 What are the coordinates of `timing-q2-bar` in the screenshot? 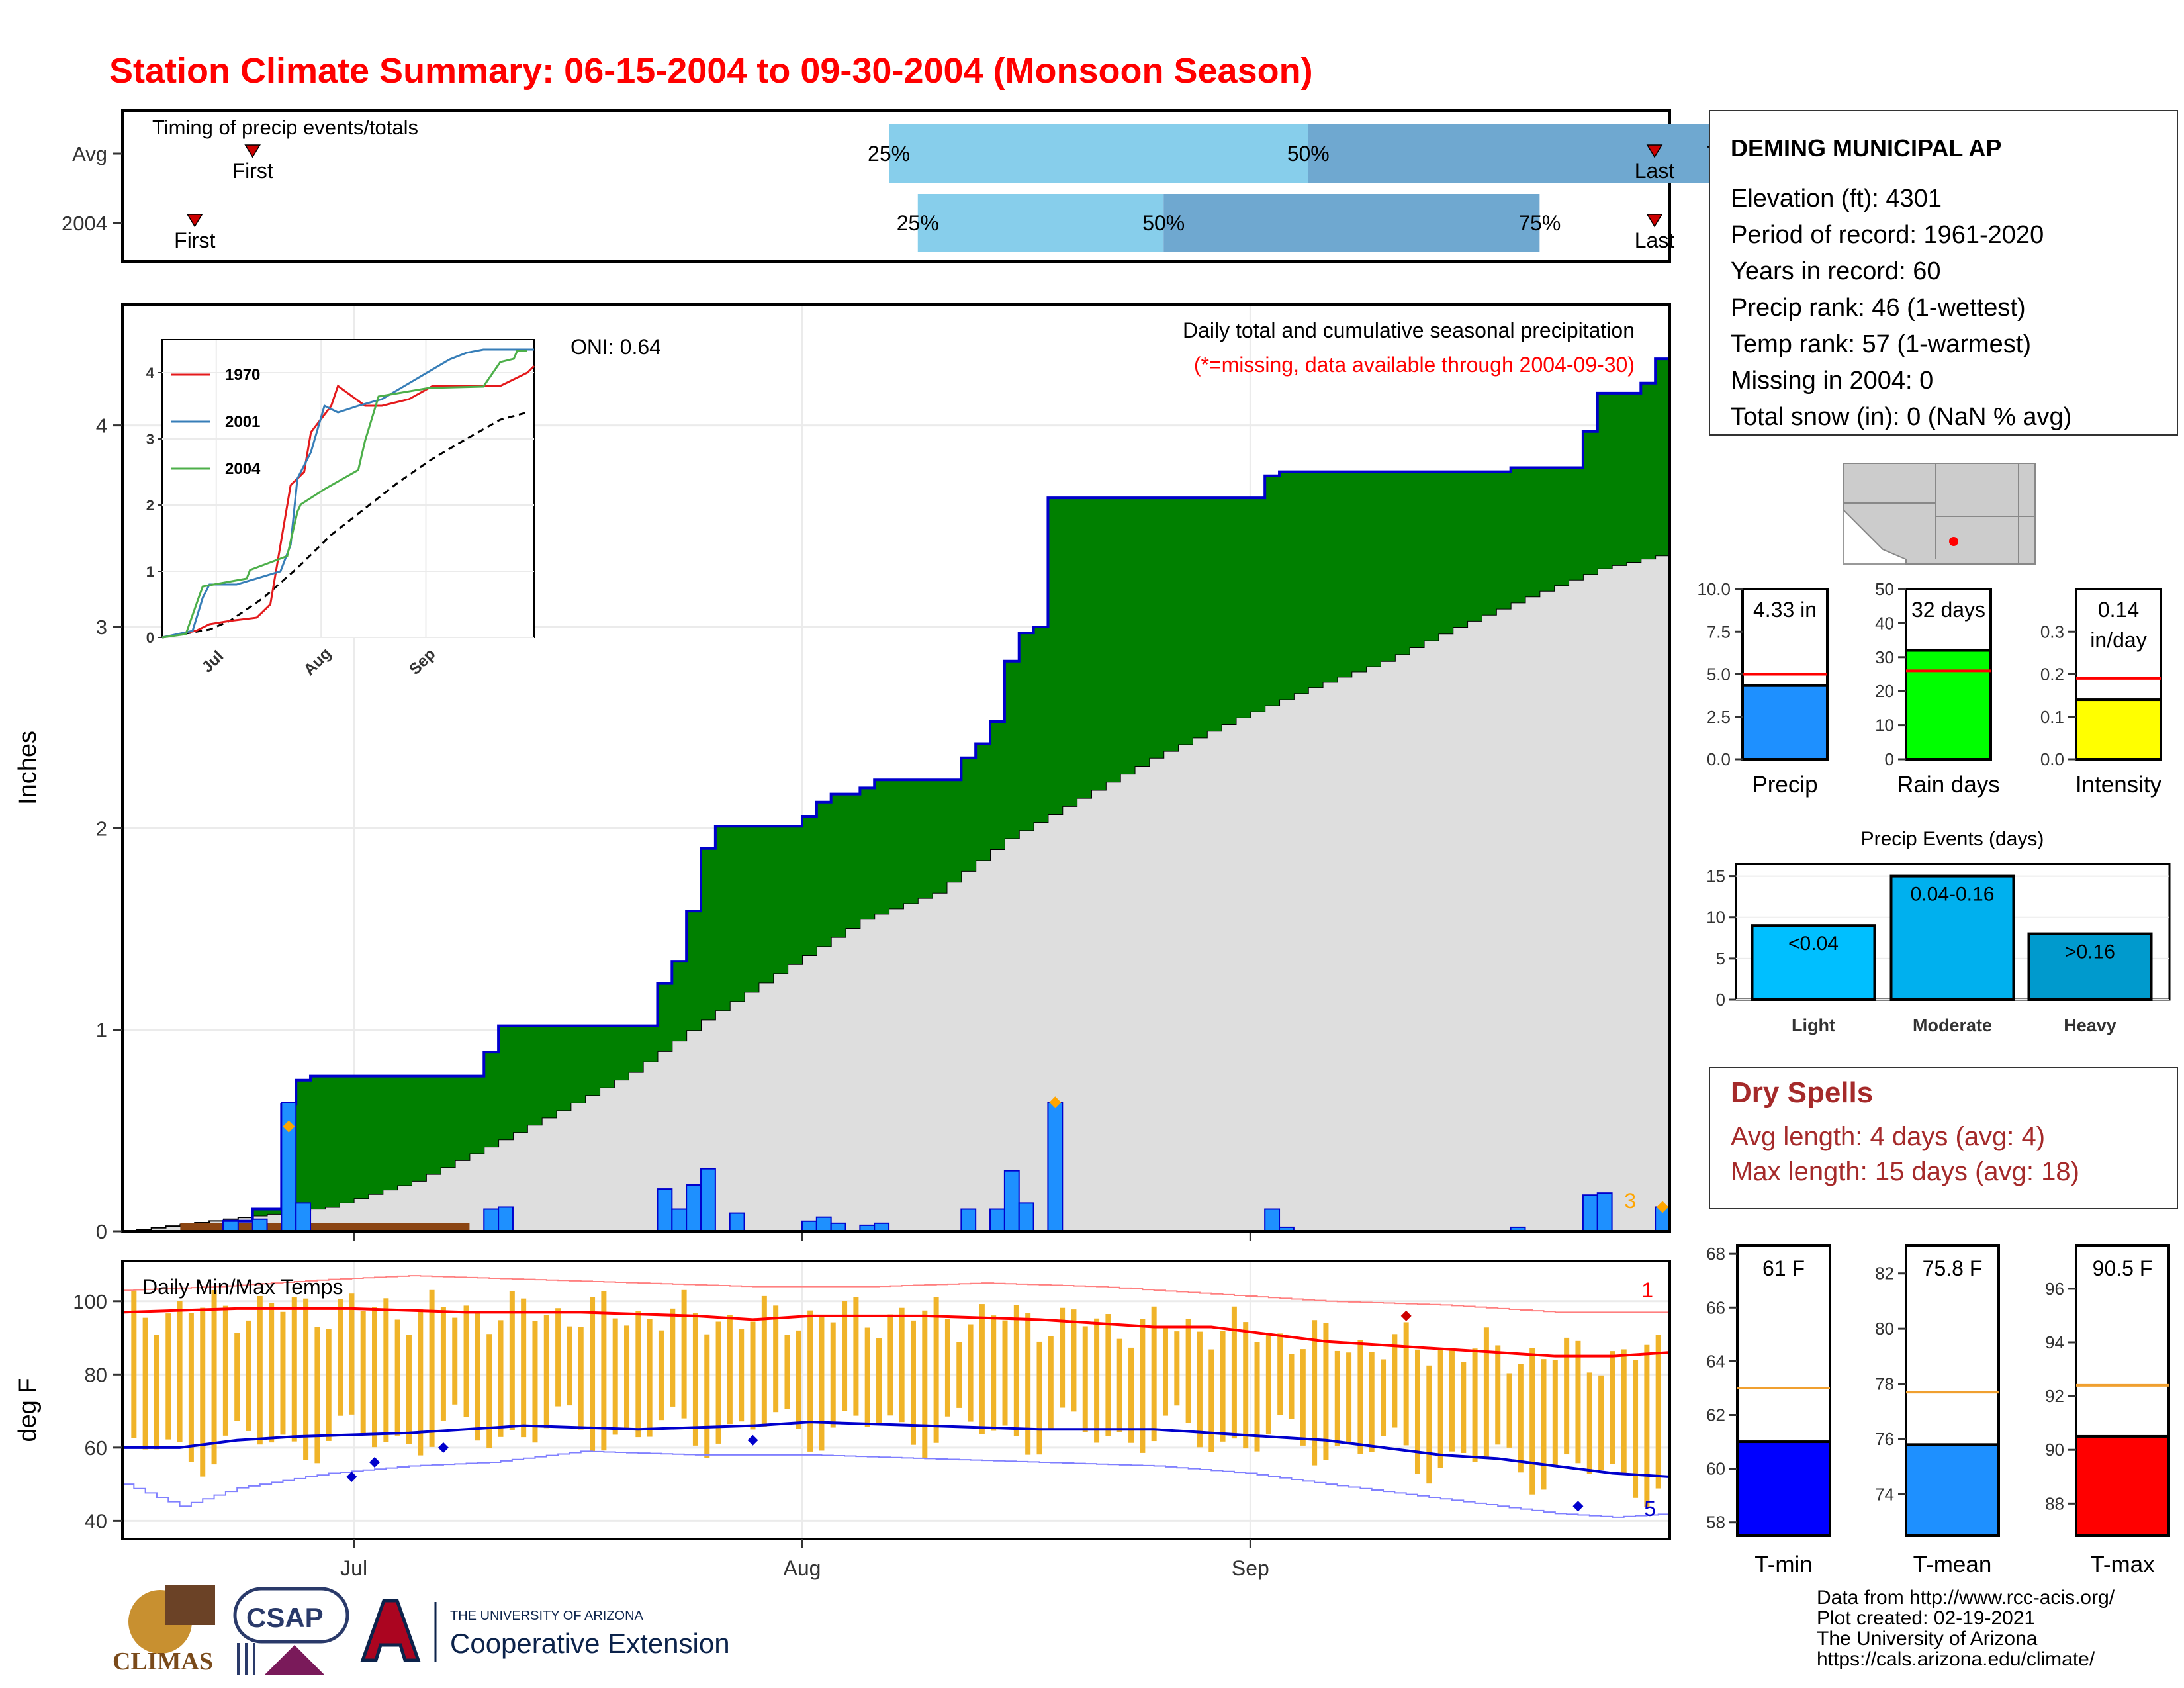 It's located at (1518, 153).